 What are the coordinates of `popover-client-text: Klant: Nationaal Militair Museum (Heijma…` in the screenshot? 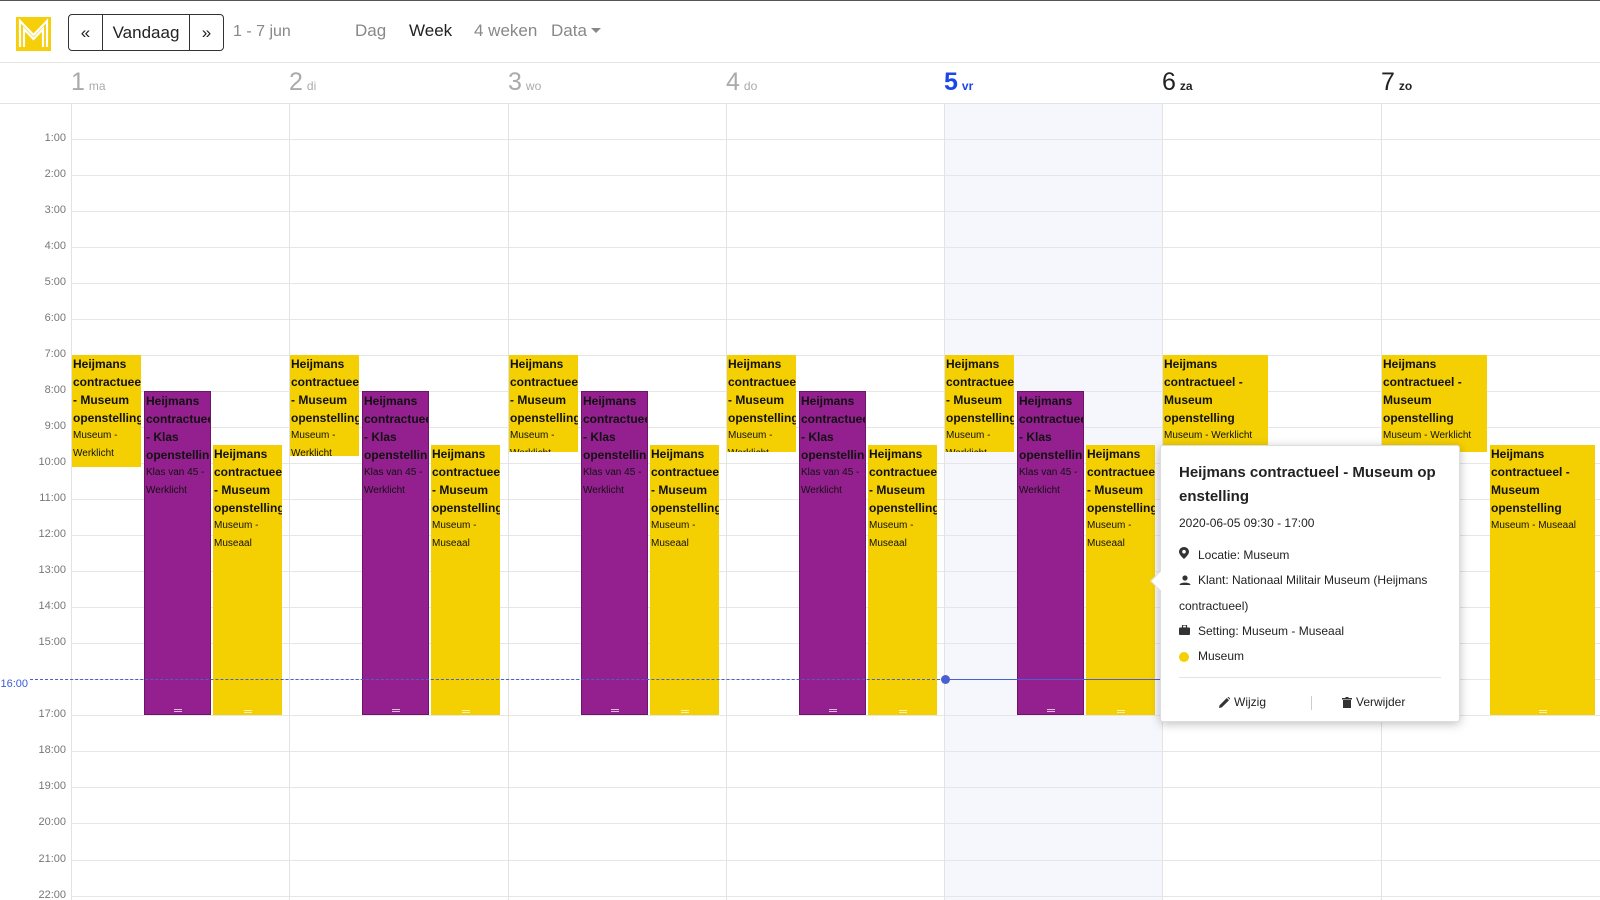 It's located at (1303, 593).